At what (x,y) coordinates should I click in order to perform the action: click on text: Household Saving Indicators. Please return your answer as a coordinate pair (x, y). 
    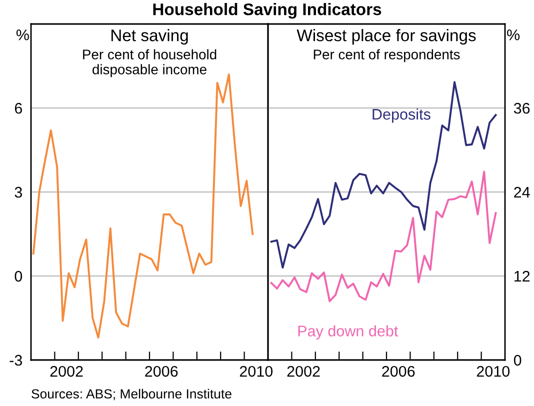
    Looking at the image, I should click on (267, 11).